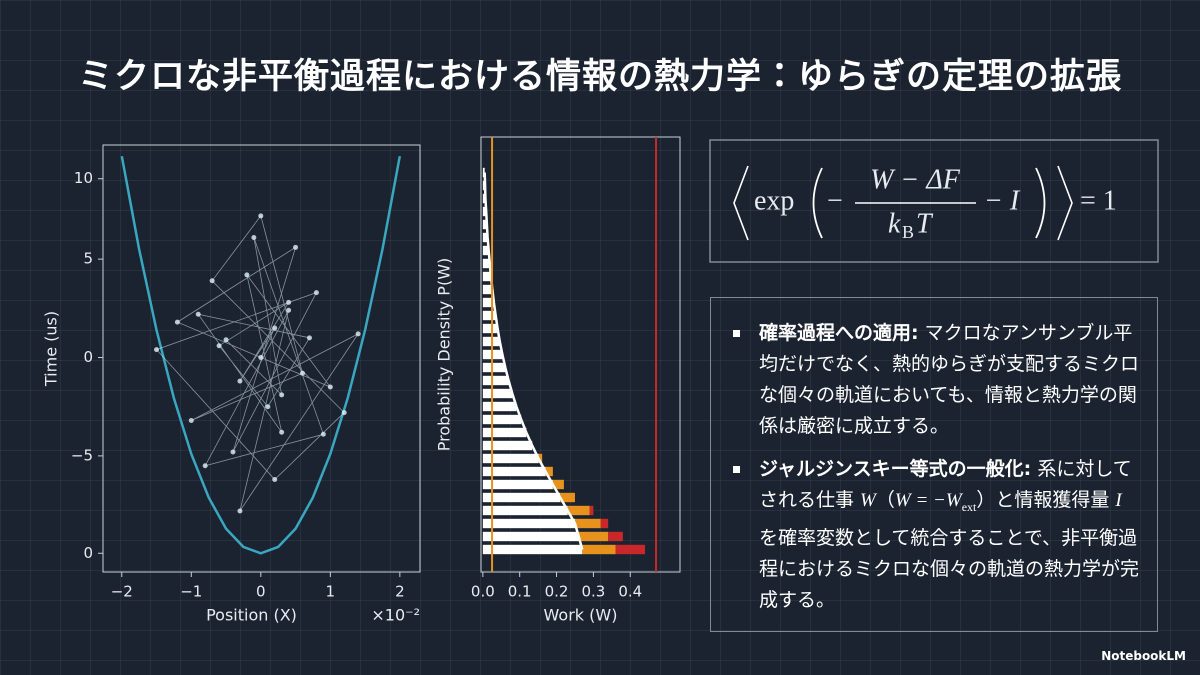 The image size is (1200, 675). What do you see at coordinates (557, 592) in the screenshot?
I see `x-tick-label: 0.2` at bounding box center [557, 592].